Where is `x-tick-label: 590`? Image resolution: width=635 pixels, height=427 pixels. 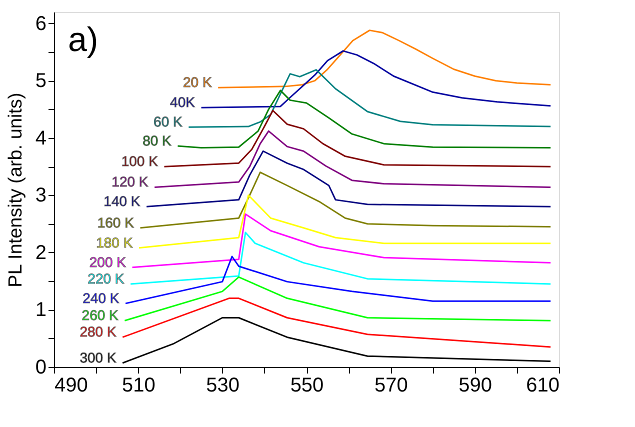
x-tick-label: 590 is located at coordinates (475, 385).